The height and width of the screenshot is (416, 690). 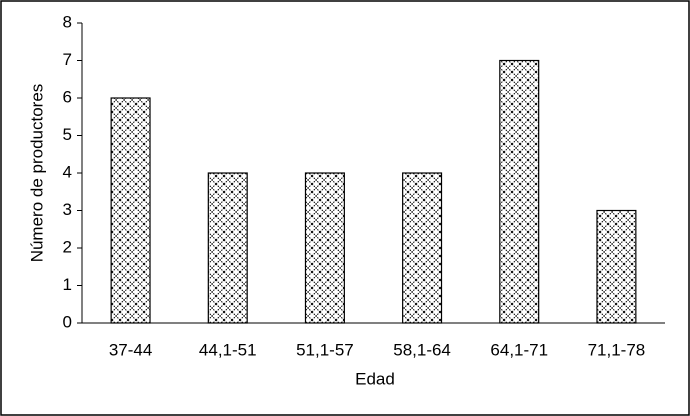 I want to click on y-tick-label: 8, so click(x=67, y=21).